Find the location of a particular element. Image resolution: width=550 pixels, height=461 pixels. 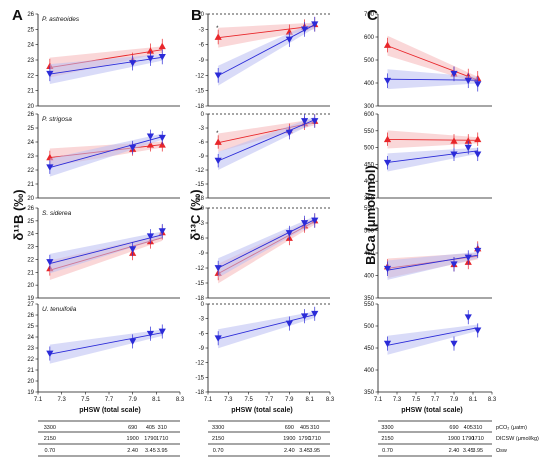

y-axis-label-b: δ¹³C (‰) is located at coordinates (195, 214).